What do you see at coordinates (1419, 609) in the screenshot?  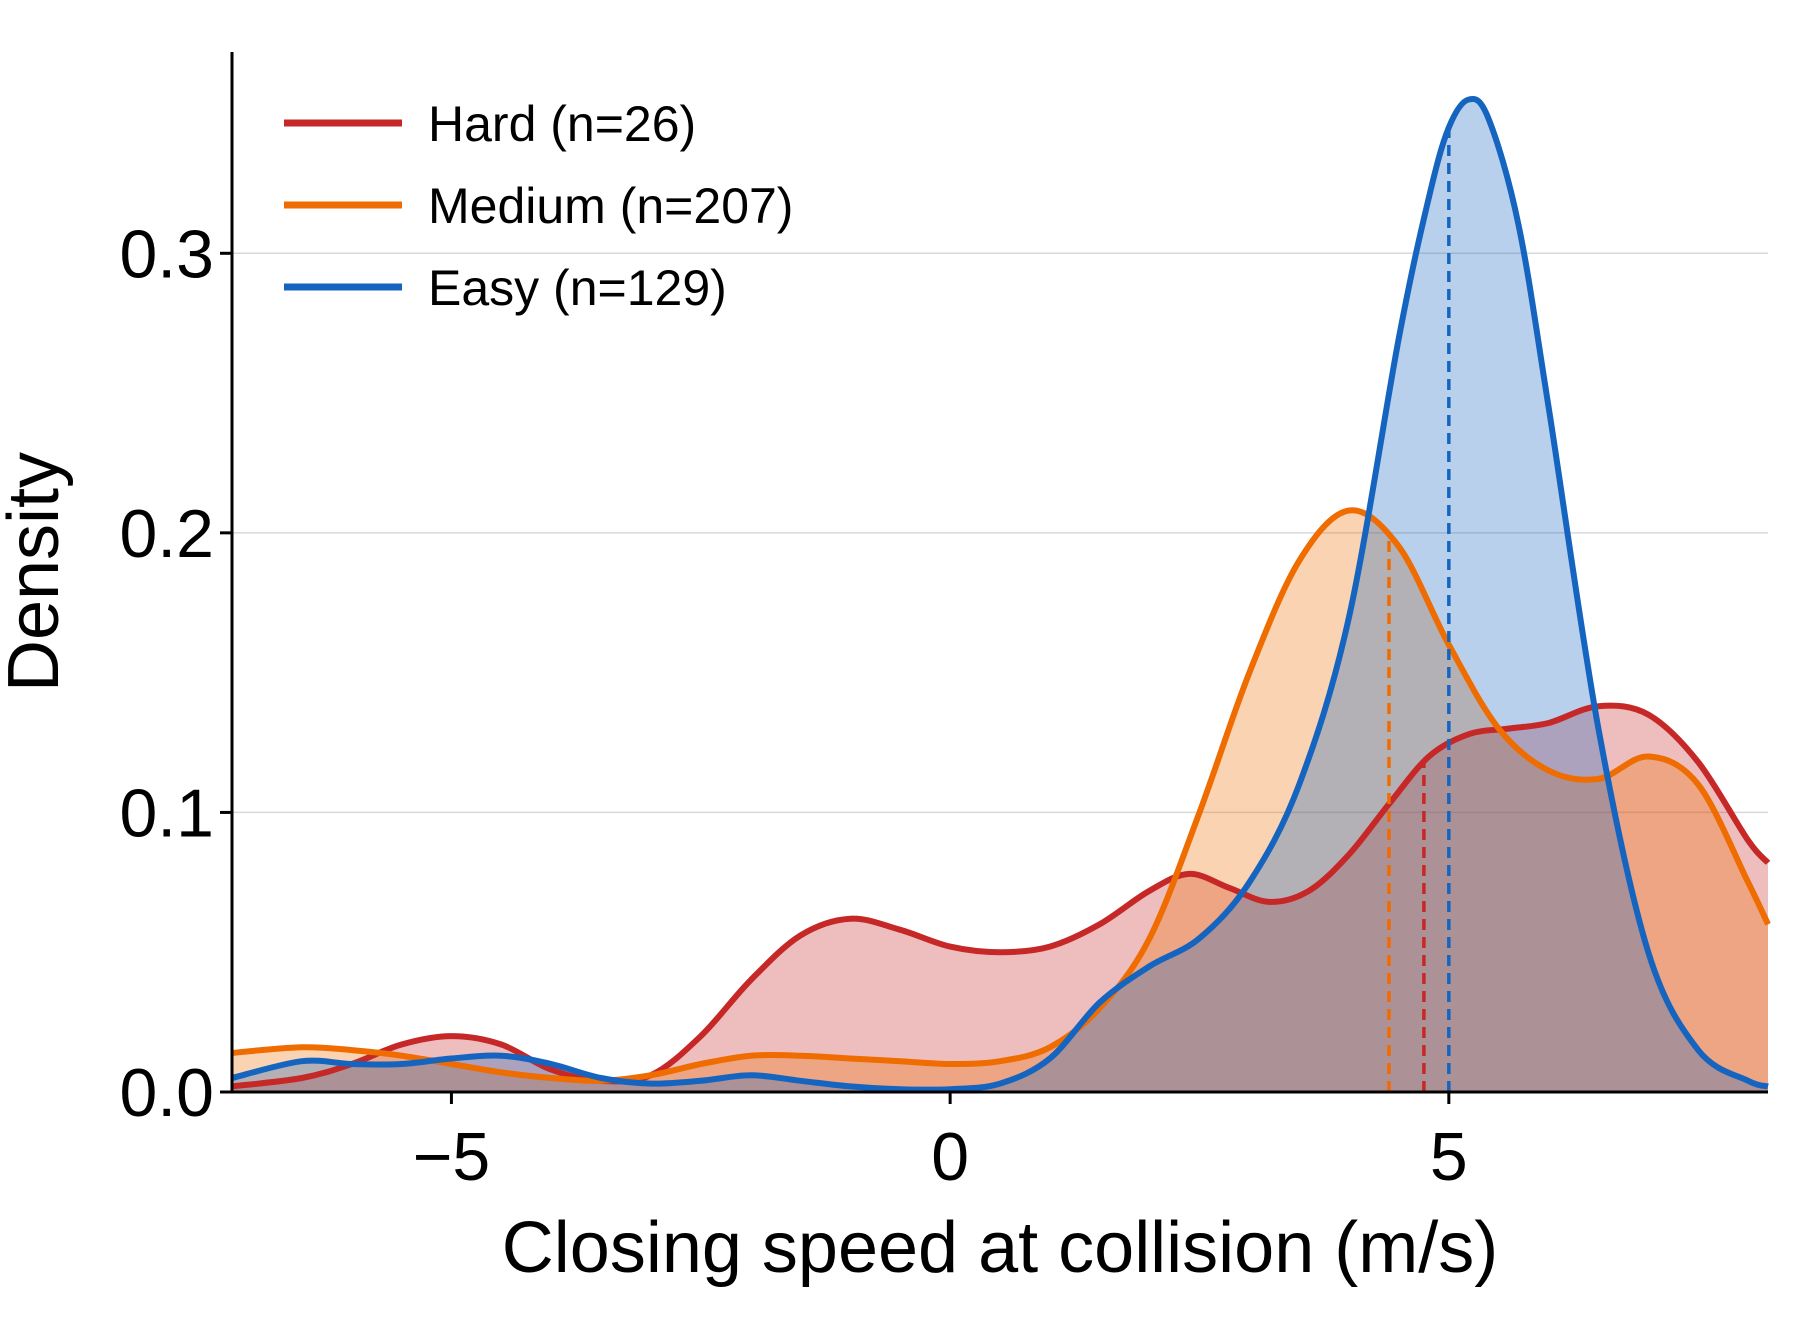 I see `median-lines` at bounding box center [1419, 609].